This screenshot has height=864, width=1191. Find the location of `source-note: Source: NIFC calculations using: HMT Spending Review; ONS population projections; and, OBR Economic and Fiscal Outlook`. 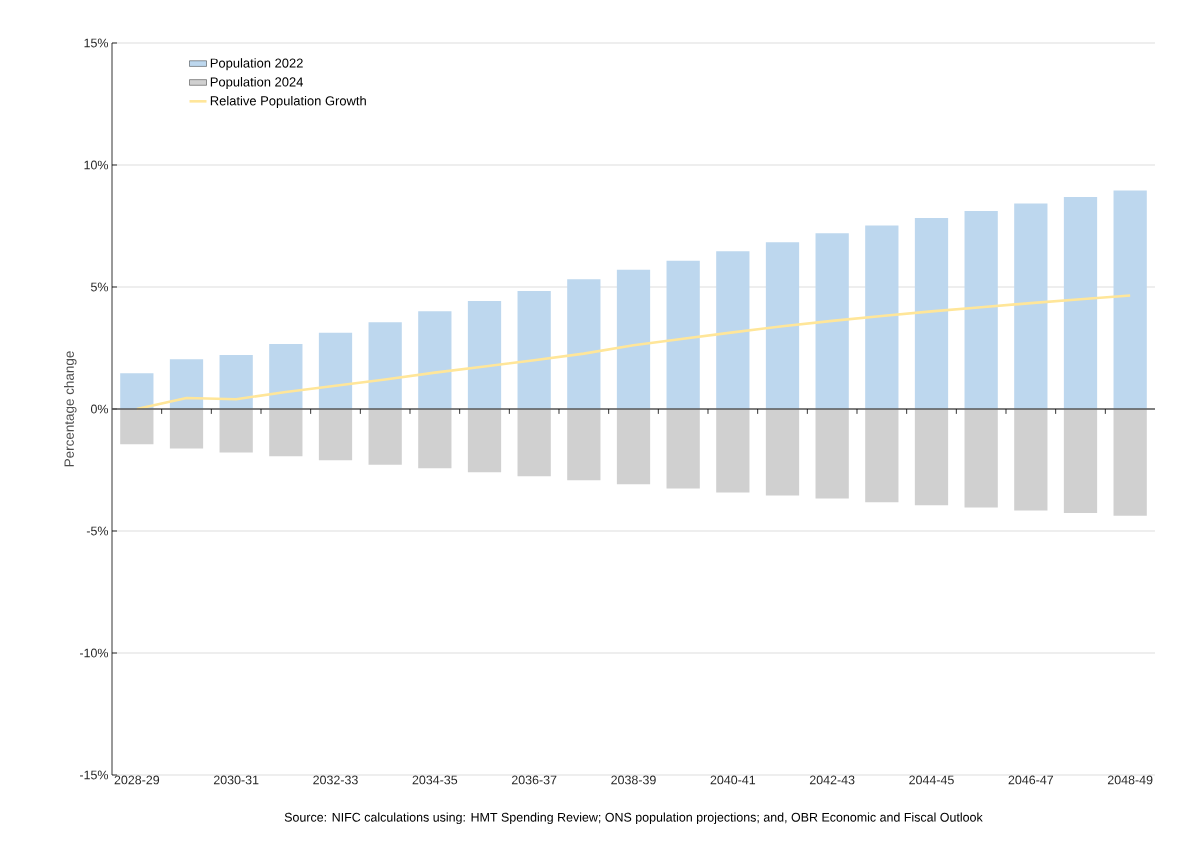

source-note: Source: NIFC calculations using: HMT Spending Review; ONS population projections; and, OBR Economic and Fiscal Outlook is located at coordinates (633, 818).